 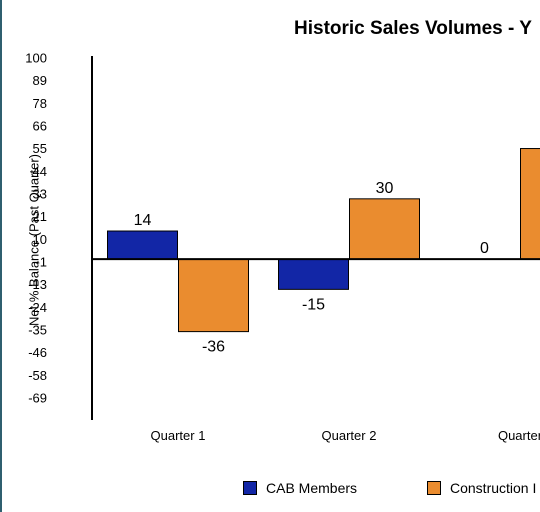 What do you see at coordinates (312, 488) in the screenshot?
I see `legend-label-cab-members: CAB Members` at bounding box center [312, 488].